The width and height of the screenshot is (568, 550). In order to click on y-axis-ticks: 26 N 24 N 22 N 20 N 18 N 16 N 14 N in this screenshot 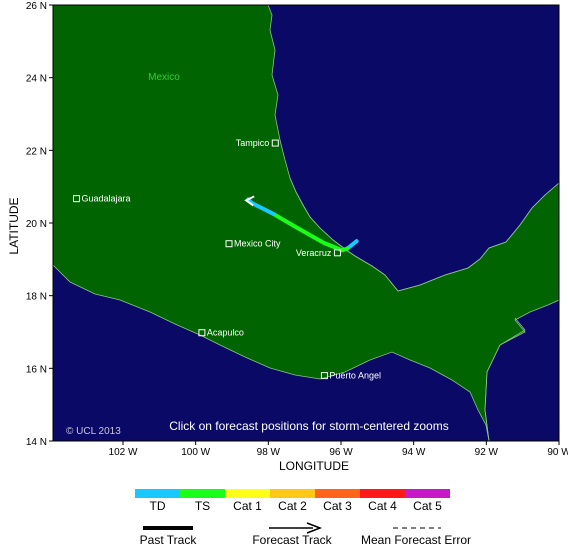, I will do `click(39, 224)`.